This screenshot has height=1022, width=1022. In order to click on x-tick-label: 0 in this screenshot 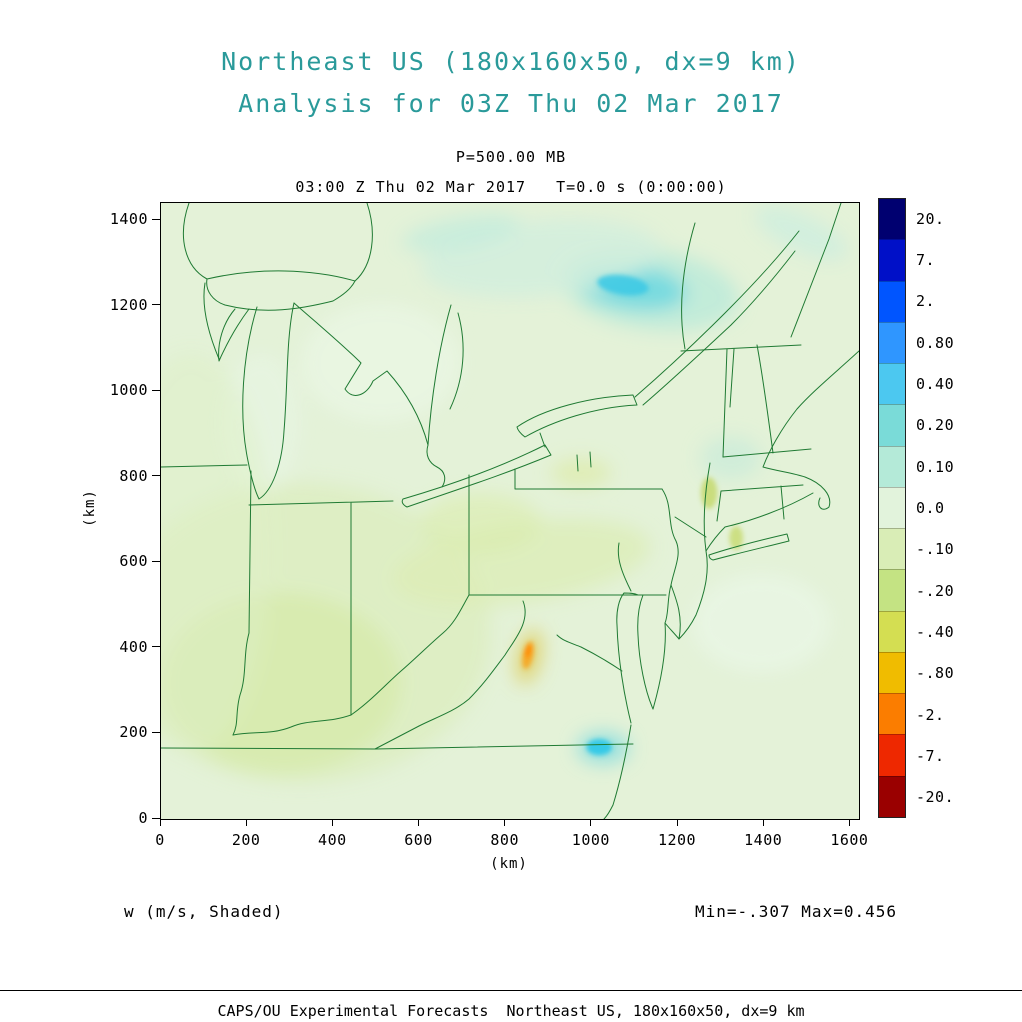, I will do `click(160, 840)`.